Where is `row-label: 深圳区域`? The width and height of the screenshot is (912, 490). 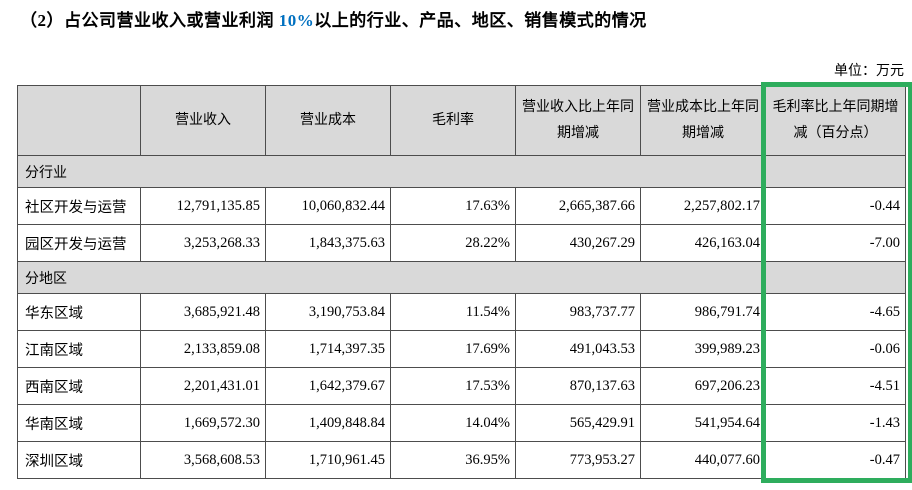 row-label: 深圳区域 is located at coordinates (79, 460).